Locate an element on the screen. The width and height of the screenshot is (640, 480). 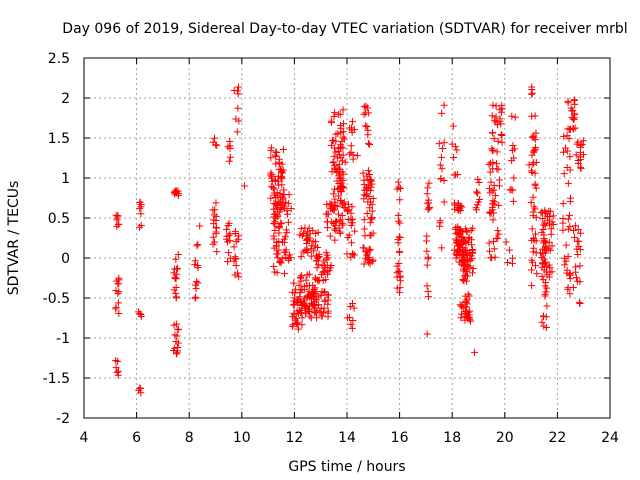
x-tick-label: 20 is located at coordinates (505, 438).